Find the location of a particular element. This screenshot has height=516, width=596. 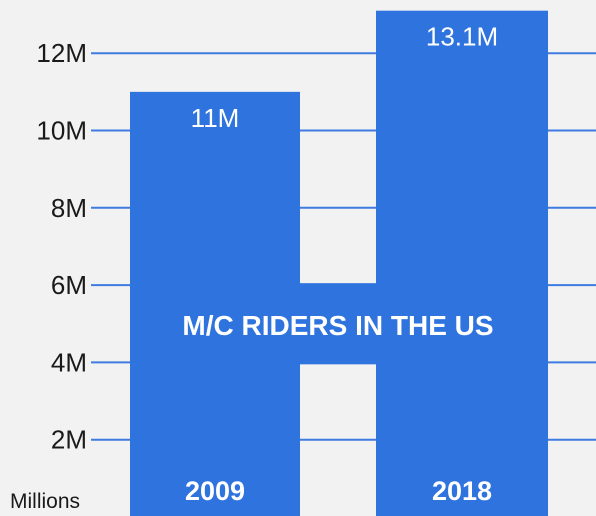

y-tick-label: 8M is located at coordinates (69, 208).